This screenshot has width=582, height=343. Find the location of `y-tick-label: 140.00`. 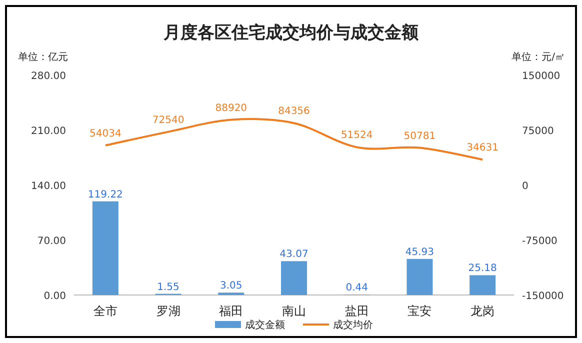

y-tick-label: 140.00 is located at coordinates (48, 186).